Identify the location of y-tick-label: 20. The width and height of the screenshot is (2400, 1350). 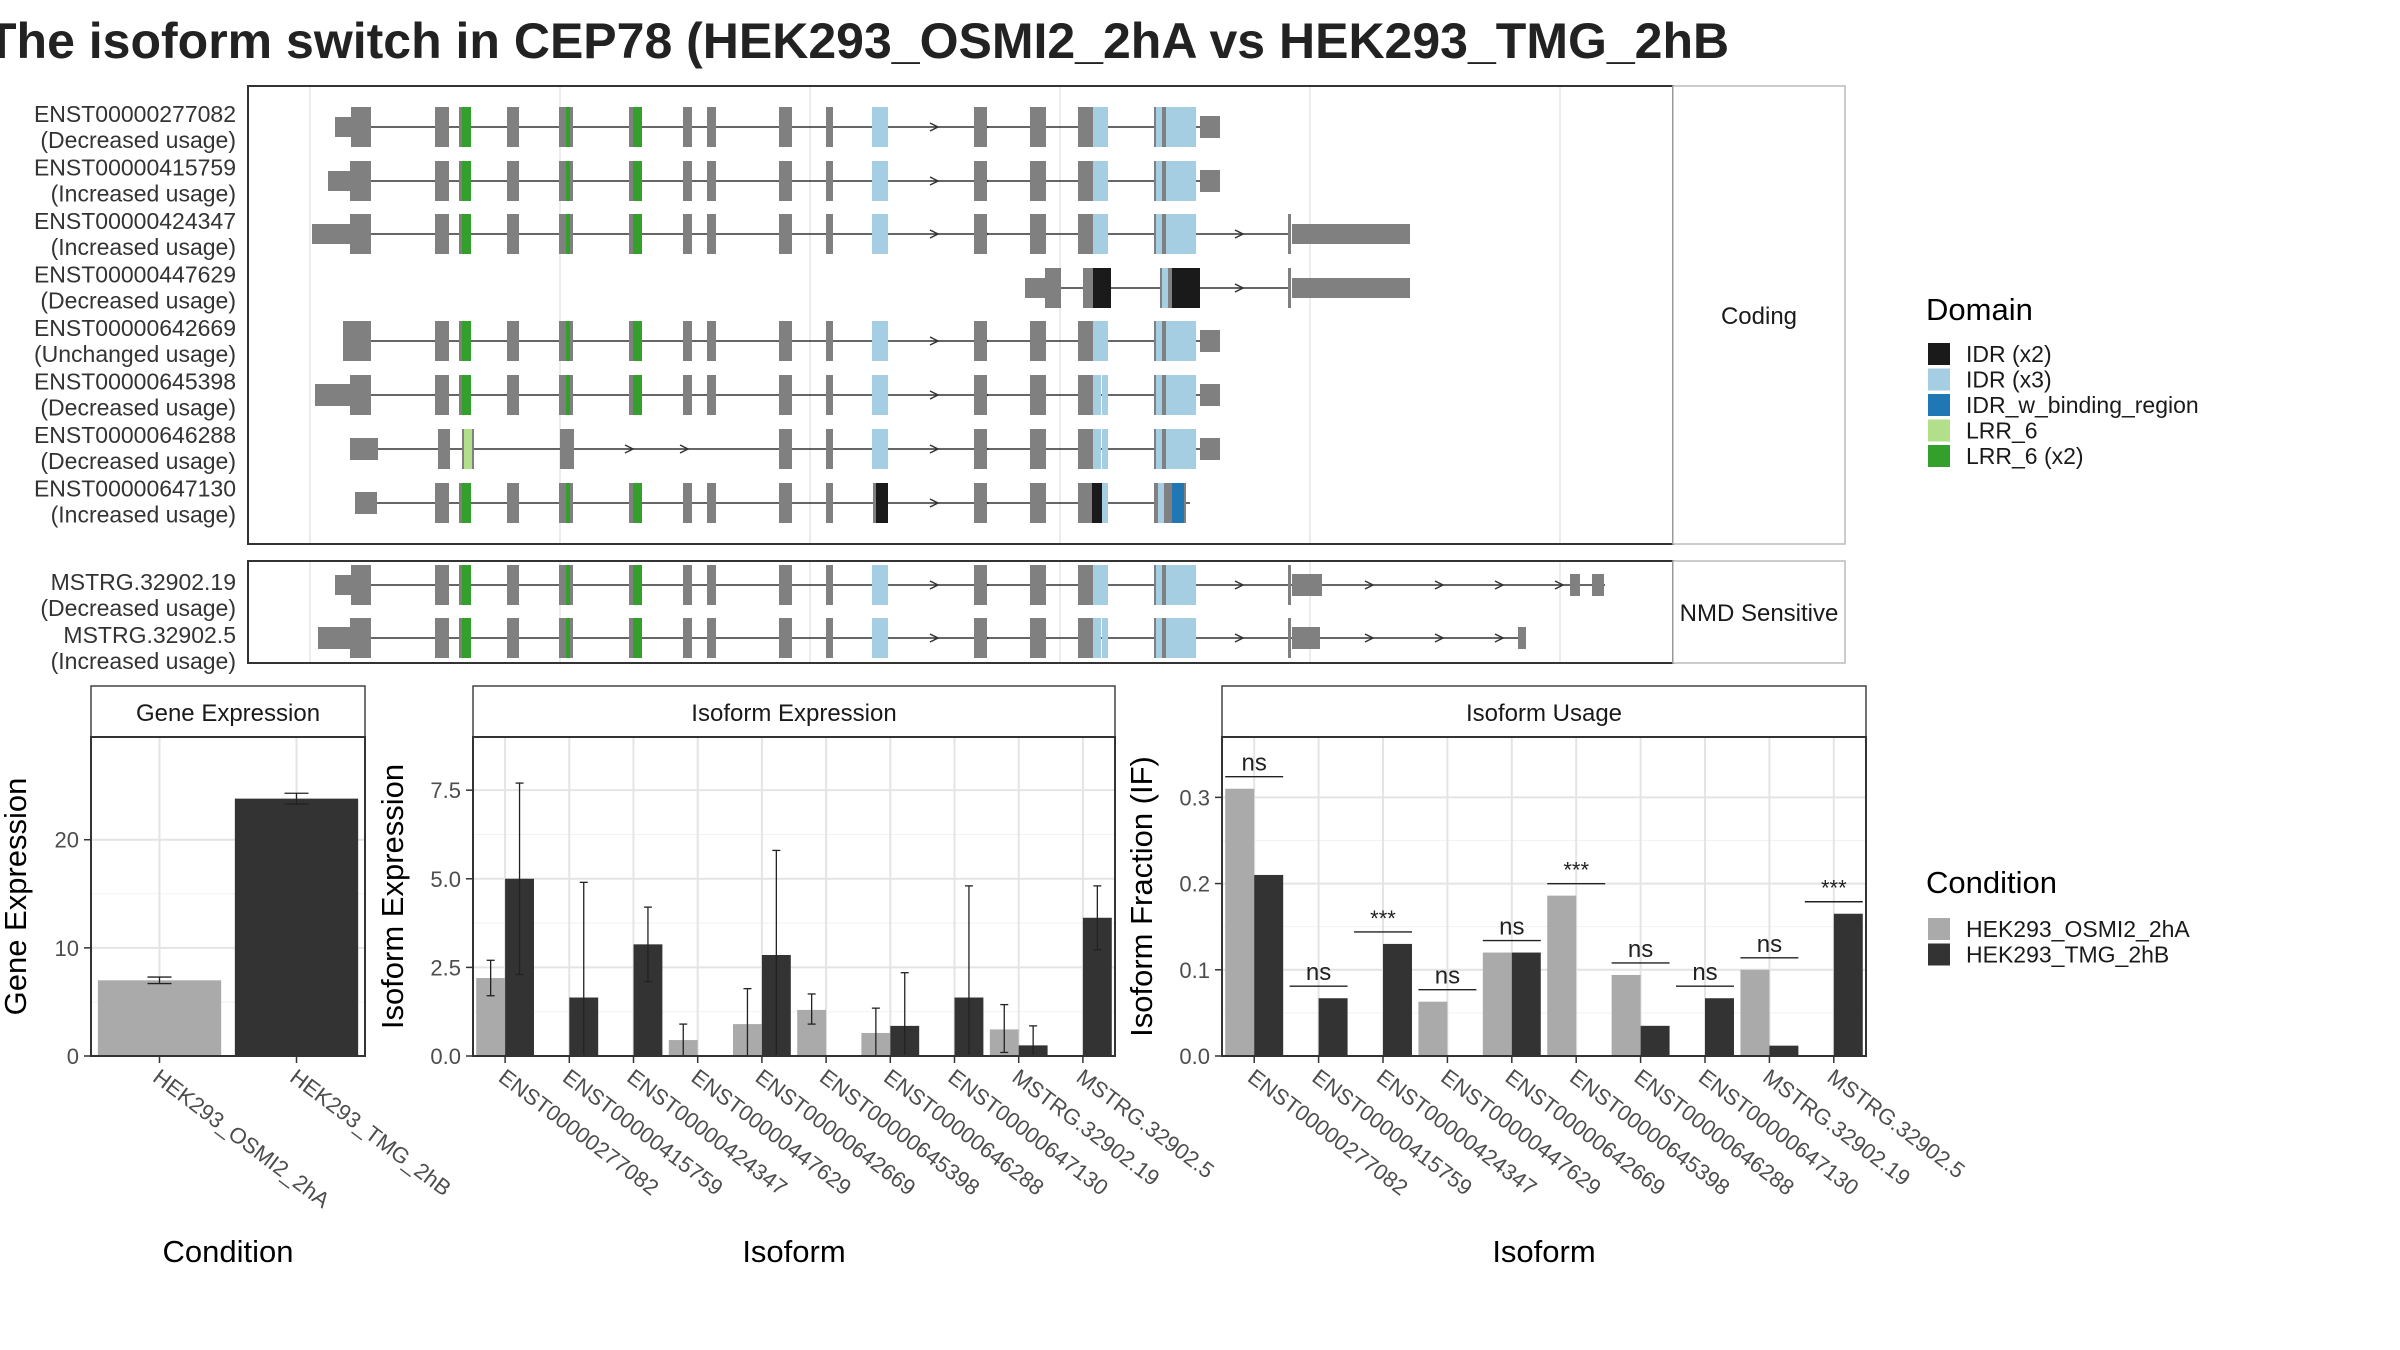
(67, 840).